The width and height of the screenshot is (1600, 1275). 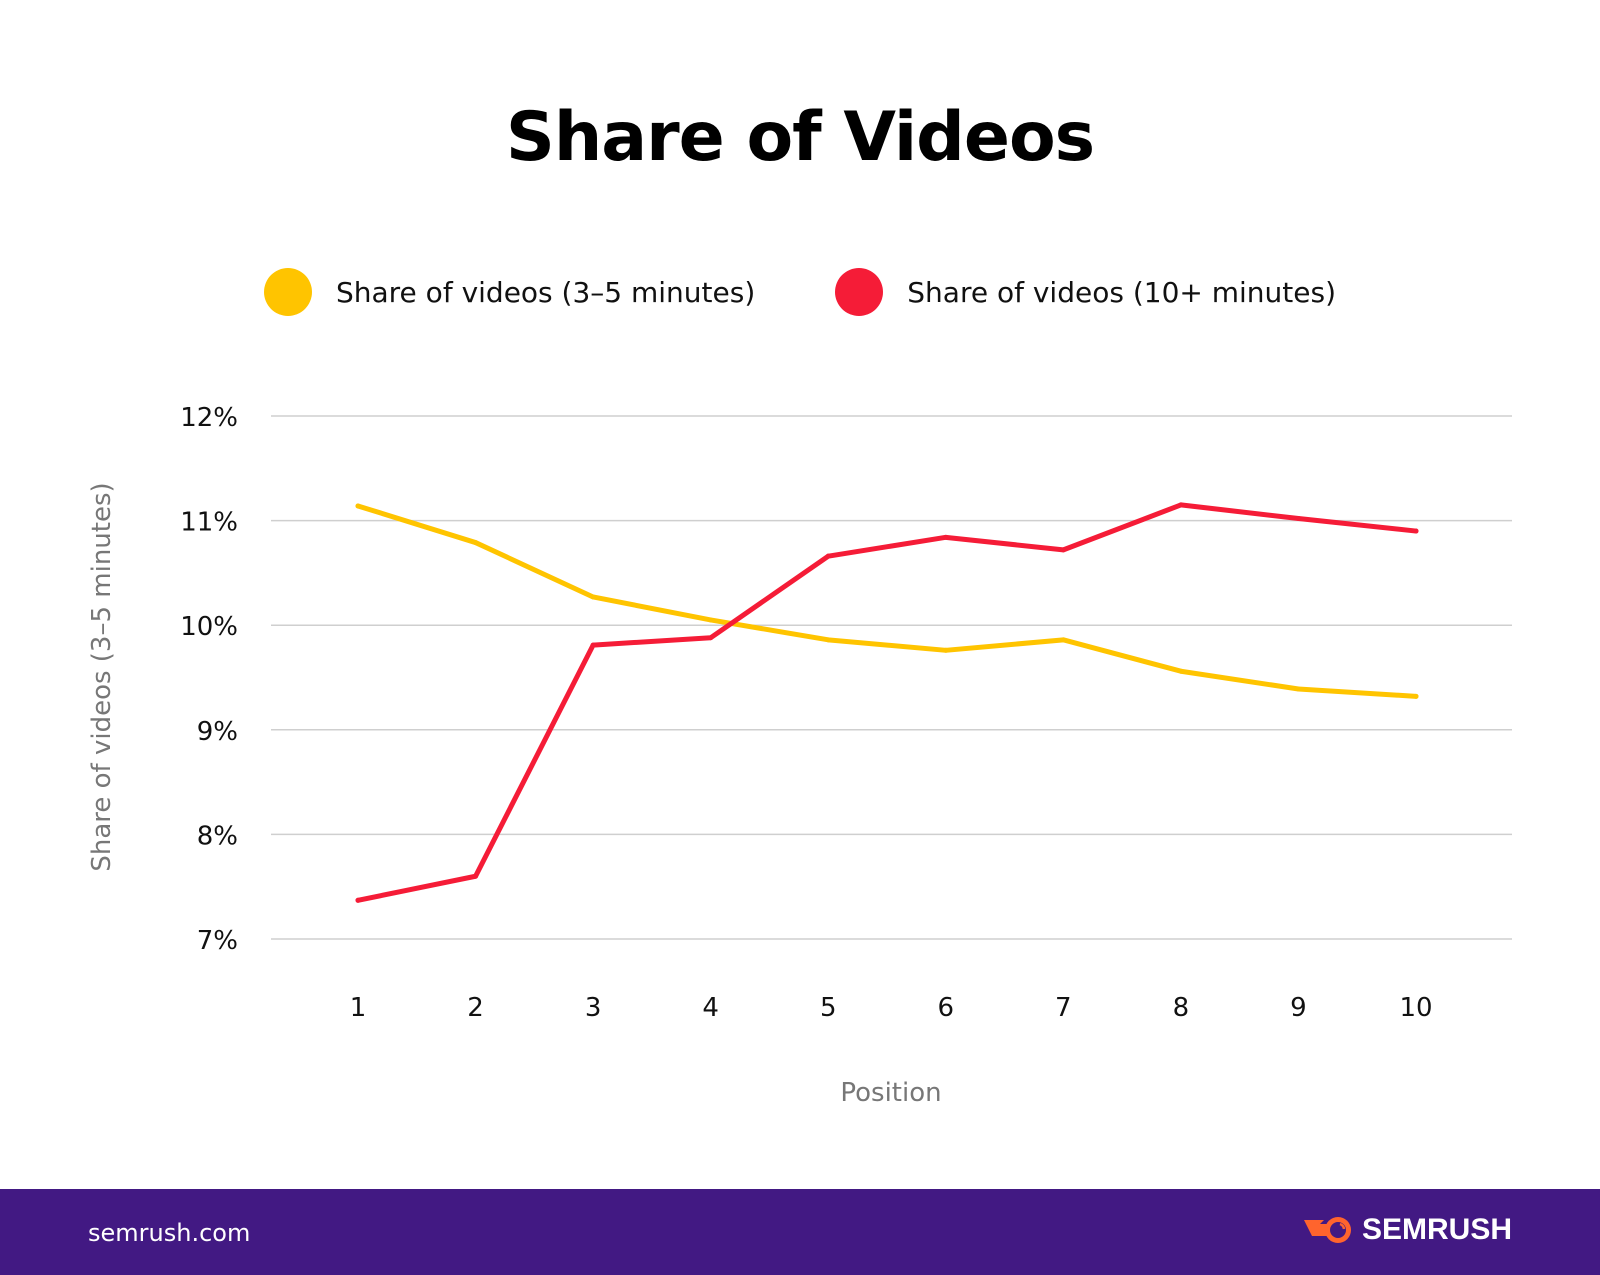 What do you see at coordinates (1415, 1008) in the screenshot?
I see `x-tick-label: 10` at bounding box center [1415, 1008].